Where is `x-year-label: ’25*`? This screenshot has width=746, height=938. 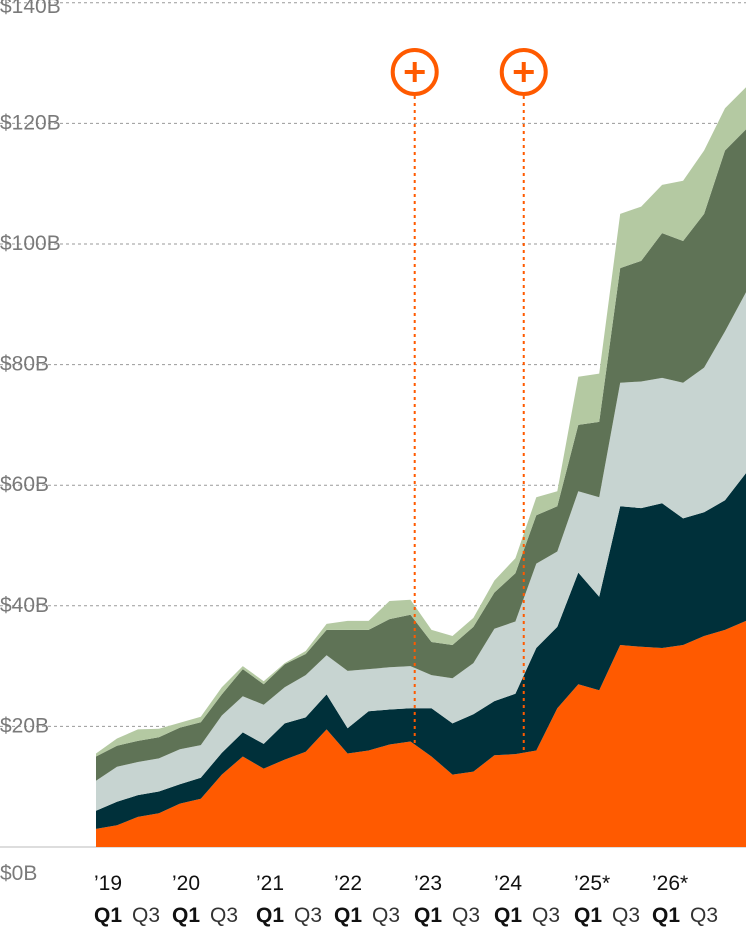 x-year-label: ’25* is located at coordinates (592, 883).